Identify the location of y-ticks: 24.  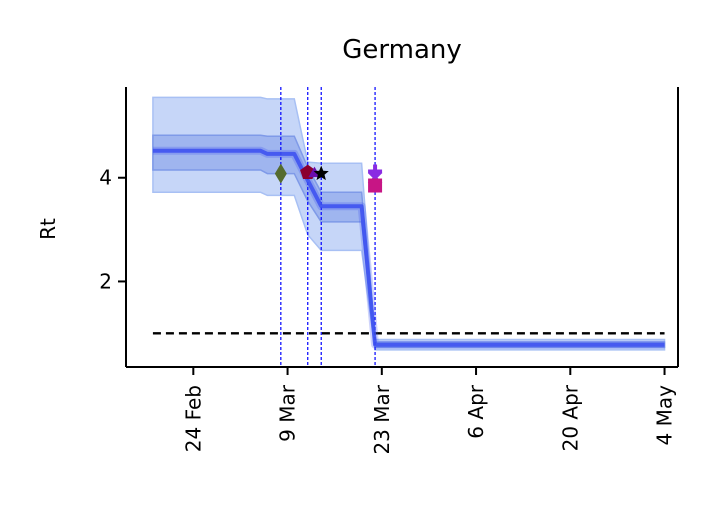
(112, 229).